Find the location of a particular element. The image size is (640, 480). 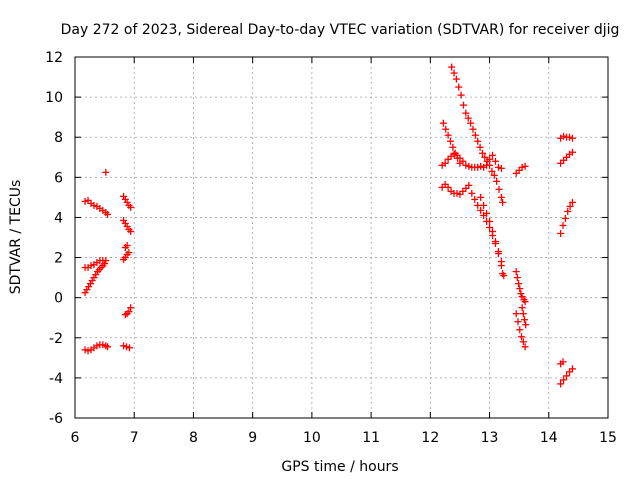

x-tick-label: 15 is located at coordinates (608, 438).